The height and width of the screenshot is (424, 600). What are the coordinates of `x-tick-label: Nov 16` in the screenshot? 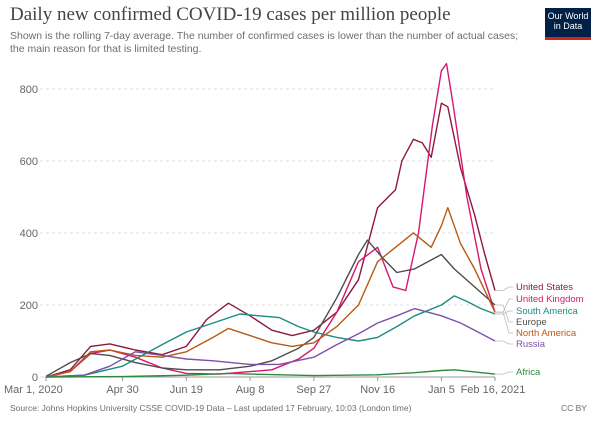 It's located at (377, 390).